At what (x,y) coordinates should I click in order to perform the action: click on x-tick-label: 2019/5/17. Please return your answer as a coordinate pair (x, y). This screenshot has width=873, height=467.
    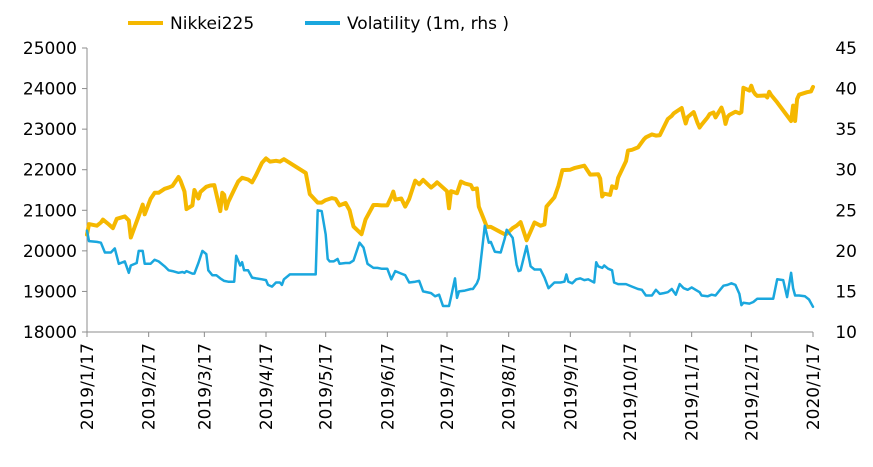
    Looking at the image, I should click on (327, 386).